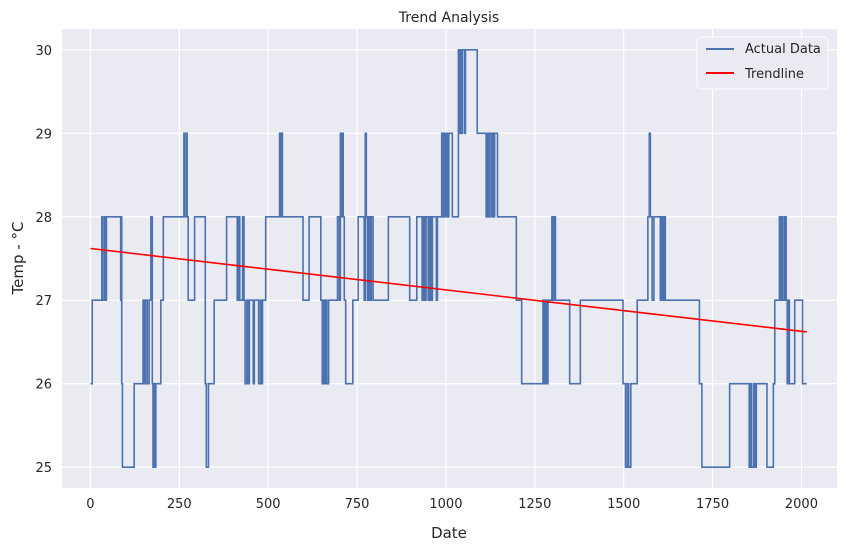 This screenshot has height=550, width=846. I want to click on legend: Actual Data Trendline, so click(762, 63).